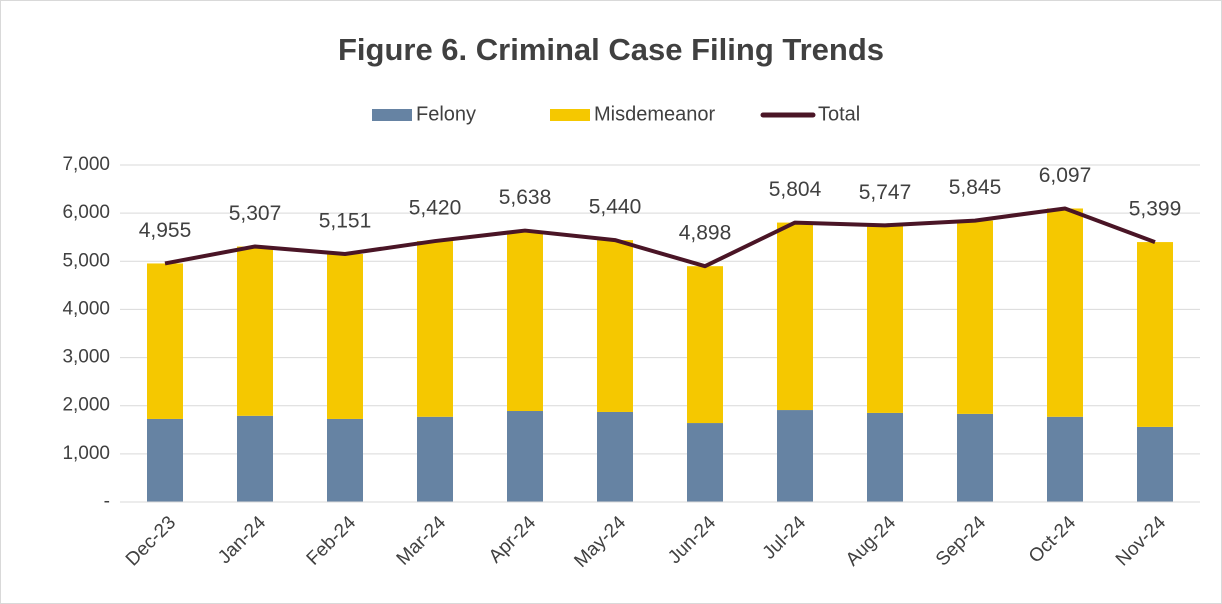  I want to click on y-tick-label: 2,000, so click(86, 405).